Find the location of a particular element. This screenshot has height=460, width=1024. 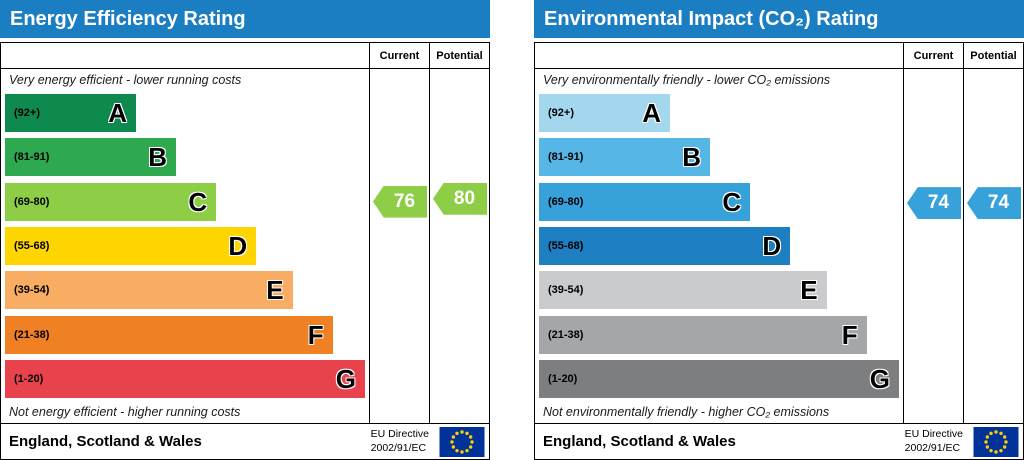

current-rating-arrow: 74 is located at coordinates (934, 203).